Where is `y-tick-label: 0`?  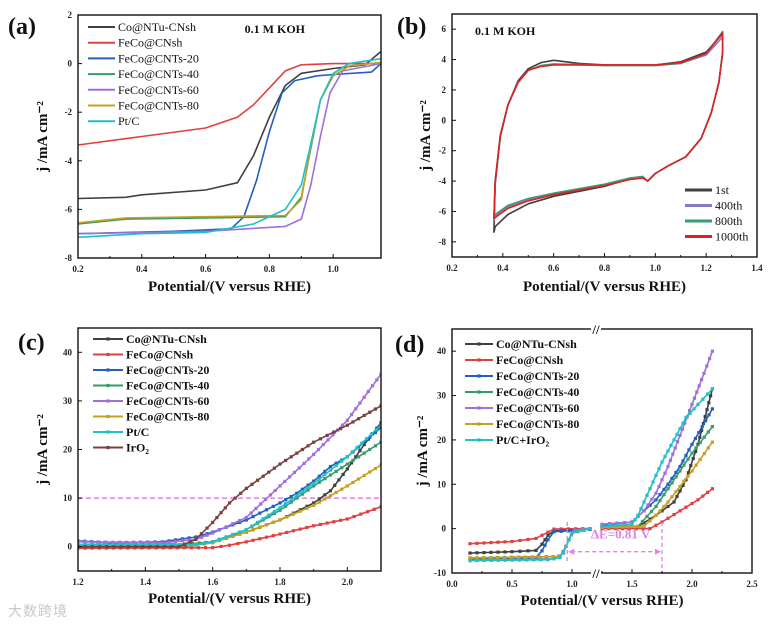 y-tick-label: 0 is located at coordinates (70, 64).